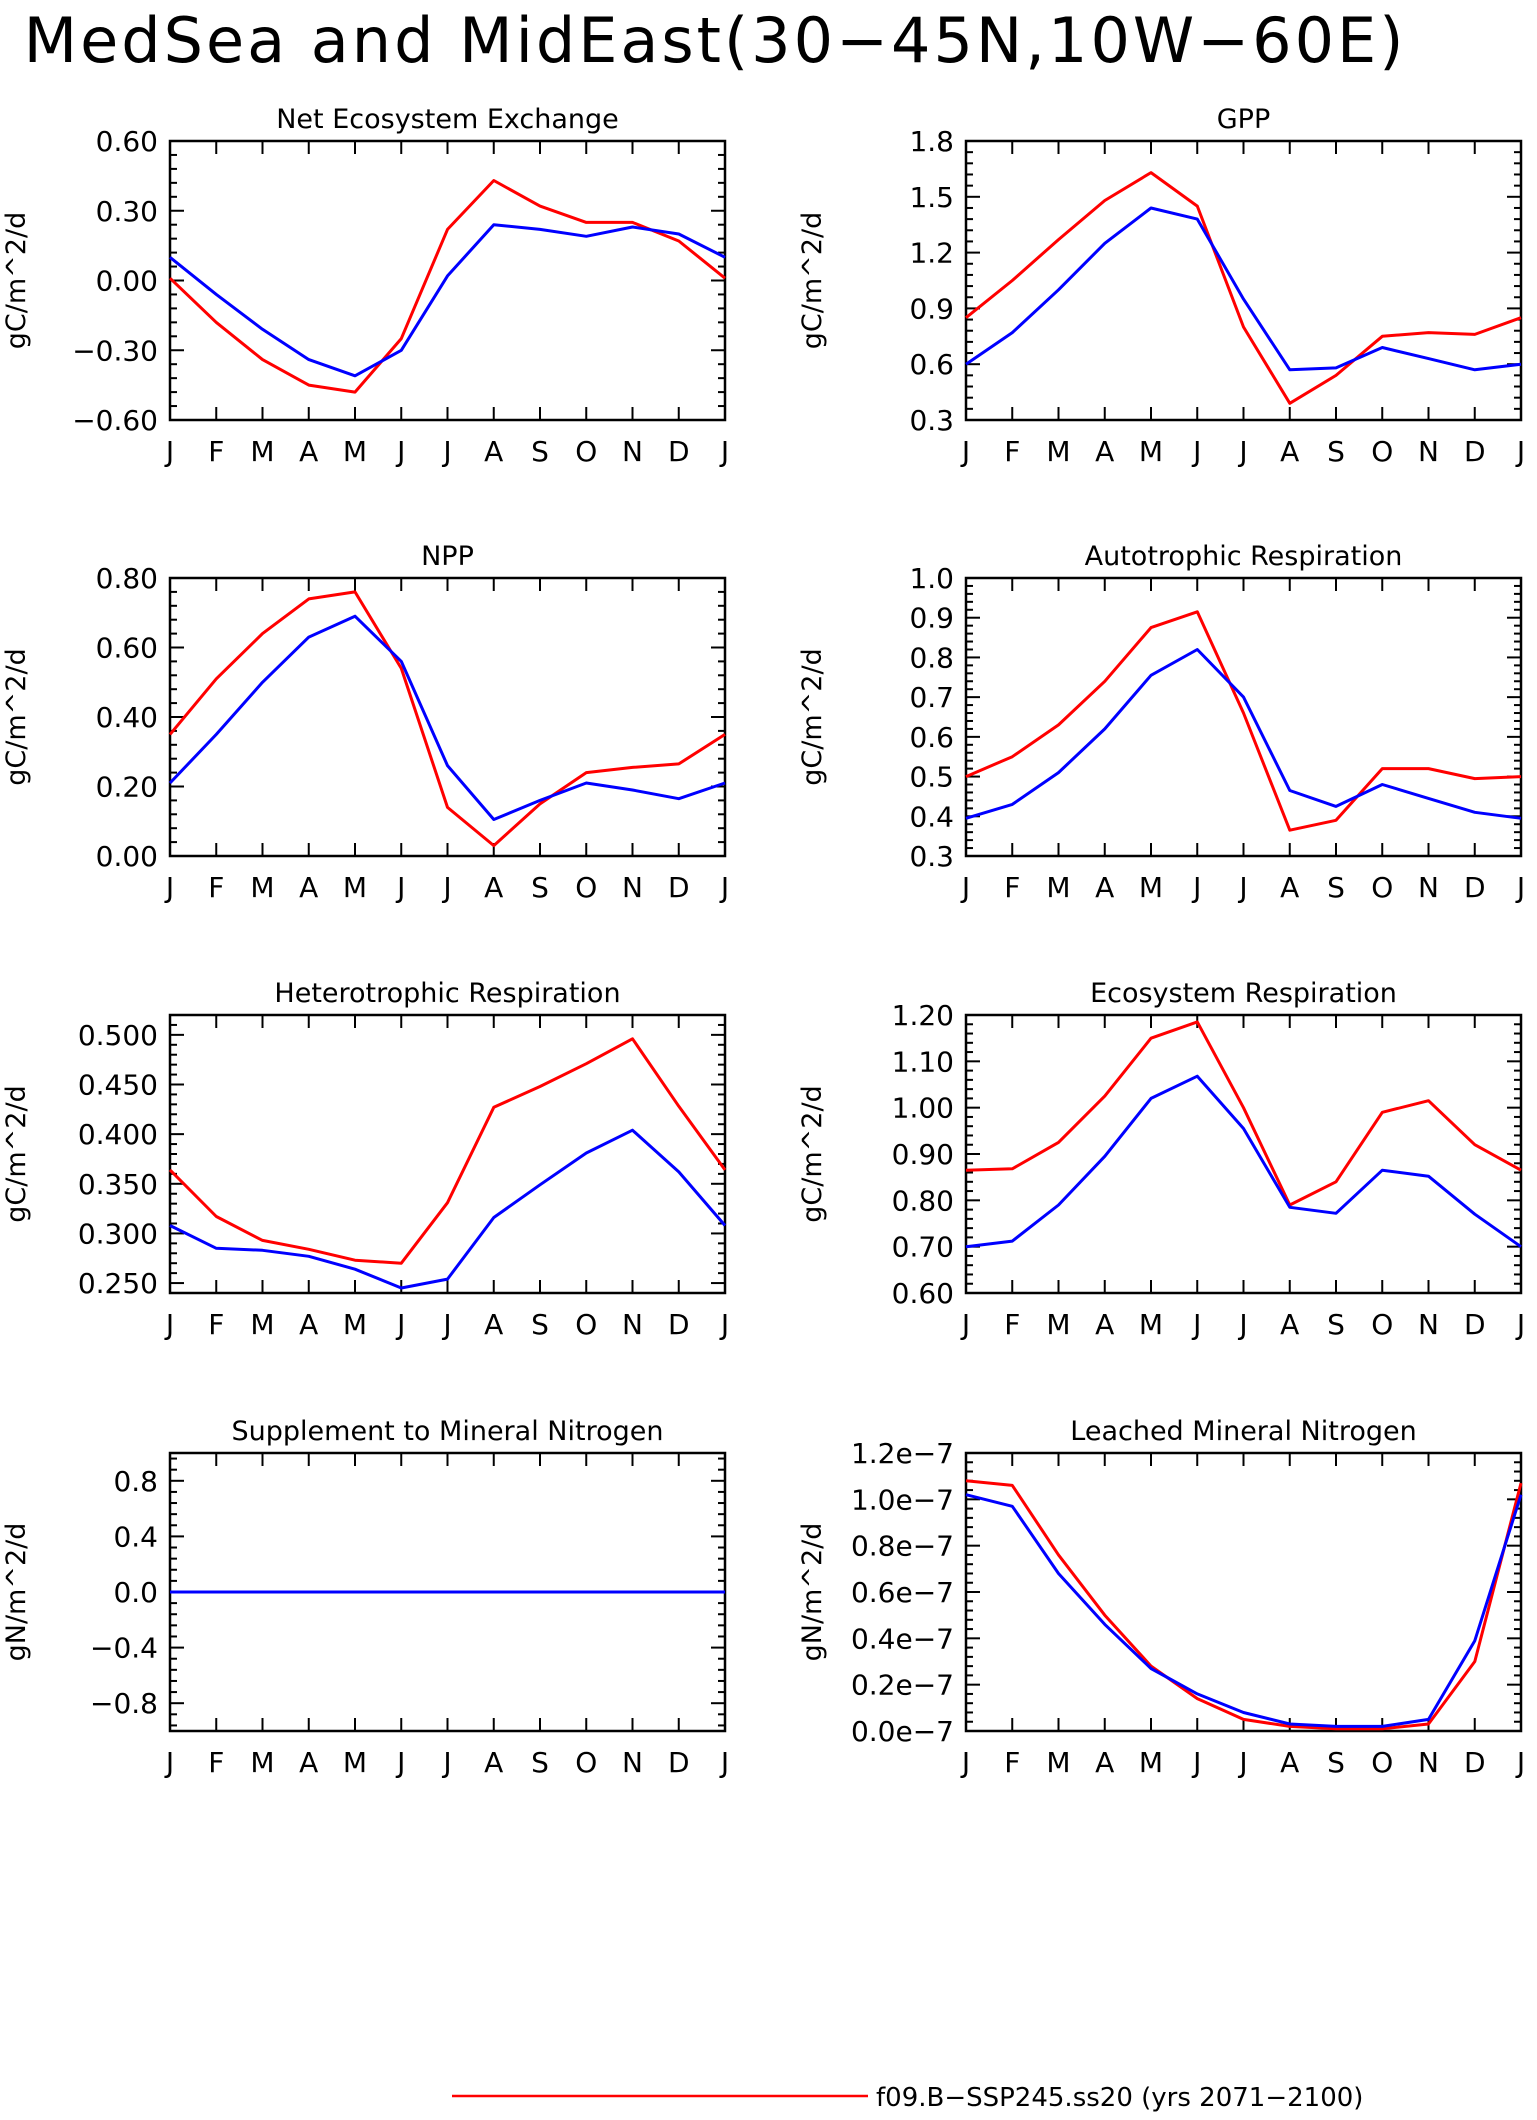 This screenshot has height=2120, width=1537. Describe the element at coordinates (902, 1546) in the screenshot. I see `y-tick-label: 0.8e−7` at that location.